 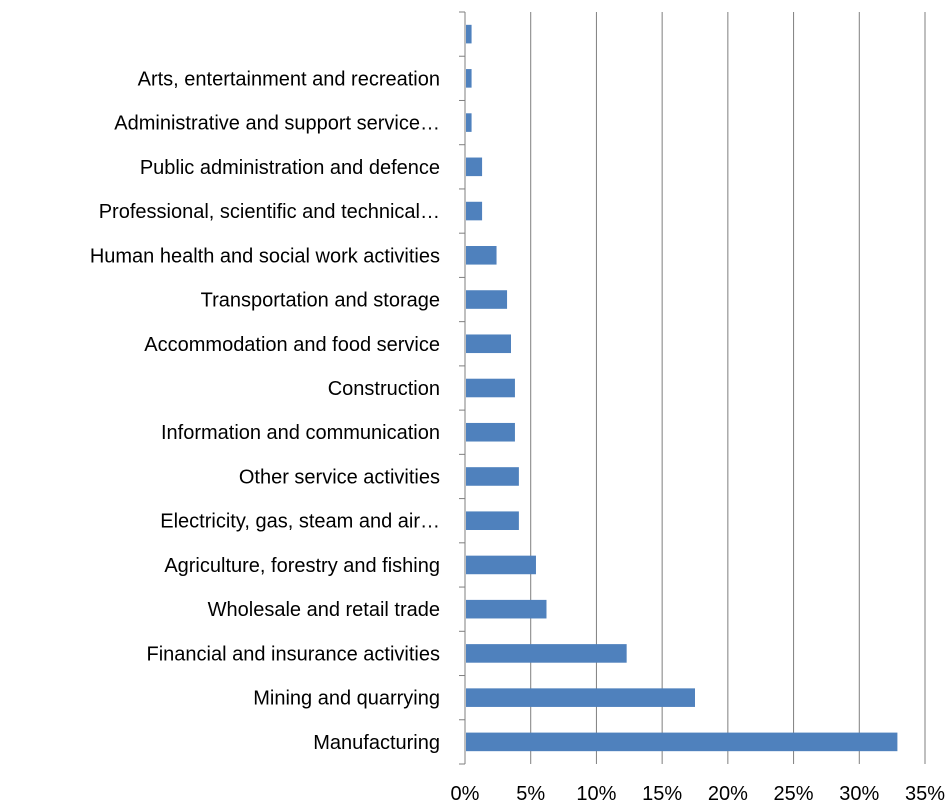 What do you see at coordinates (682, 742) in the screenshot?
I see `bar-manufacturing` at bounding box center [682, 742].